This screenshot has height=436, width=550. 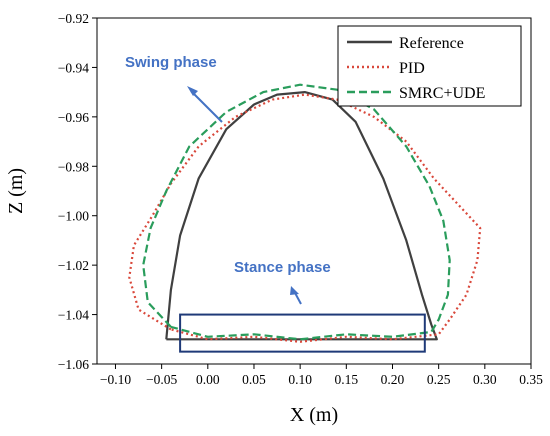 I want to click on x-tick-label: 0.25, so click(x=439, y=379).